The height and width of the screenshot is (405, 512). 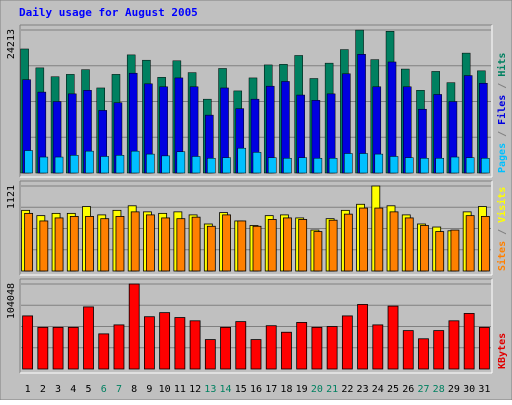 I want to click on day-15-bars, so click(x=241, y=345).